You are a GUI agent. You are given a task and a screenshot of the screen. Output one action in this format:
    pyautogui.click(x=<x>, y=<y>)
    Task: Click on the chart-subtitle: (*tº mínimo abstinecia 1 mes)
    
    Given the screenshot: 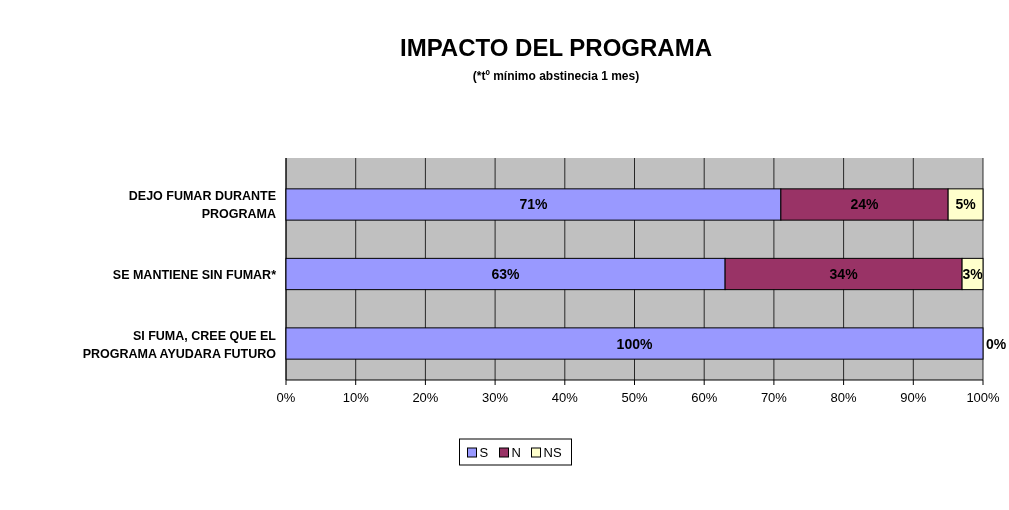 What is the action you would take?
    pyautogui.click(x=556, y=76)
    